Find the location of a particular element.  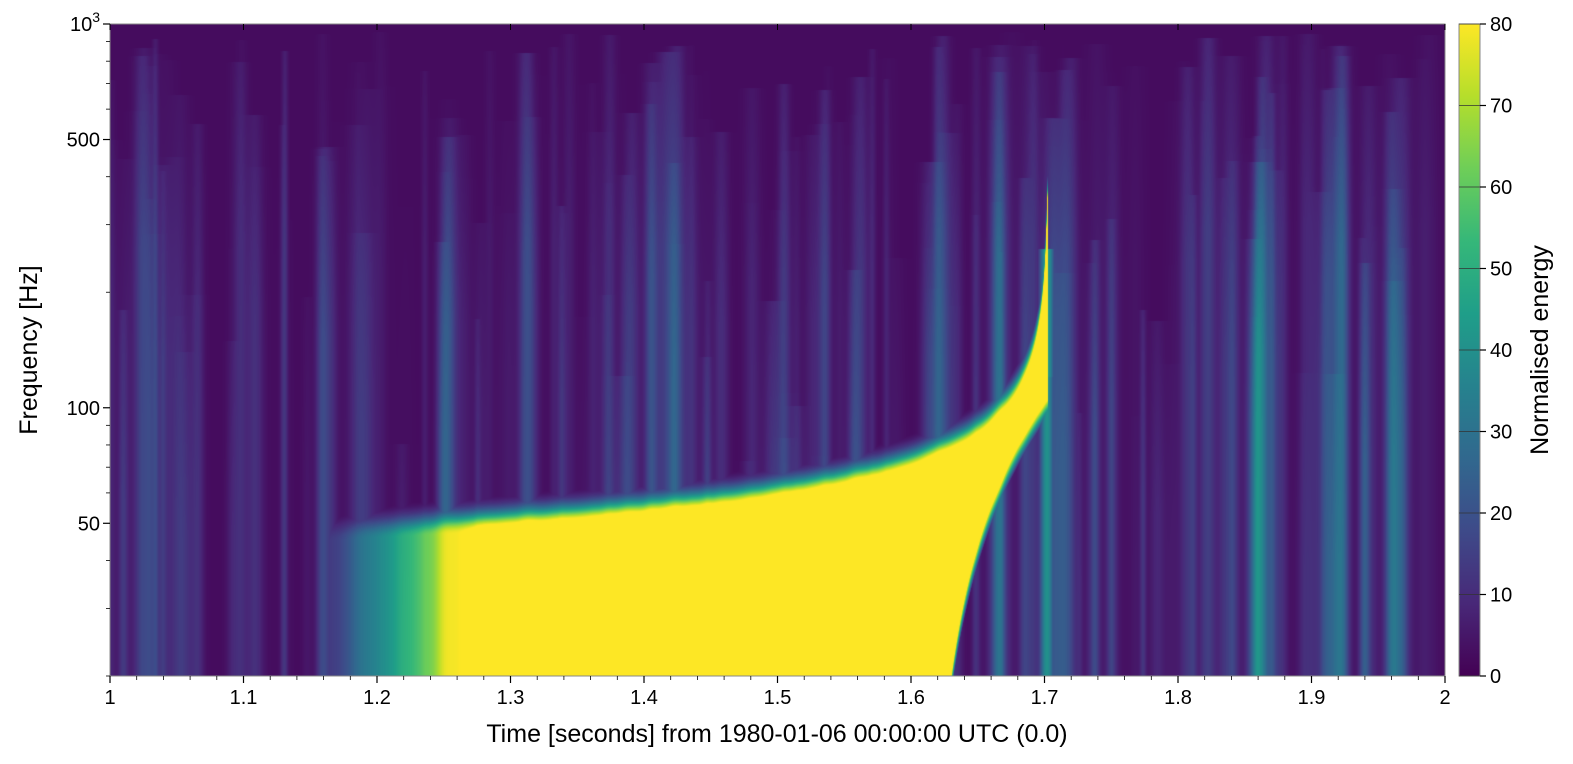

colorbar-tick-label: 70 is located at coordinates (1501, 107).